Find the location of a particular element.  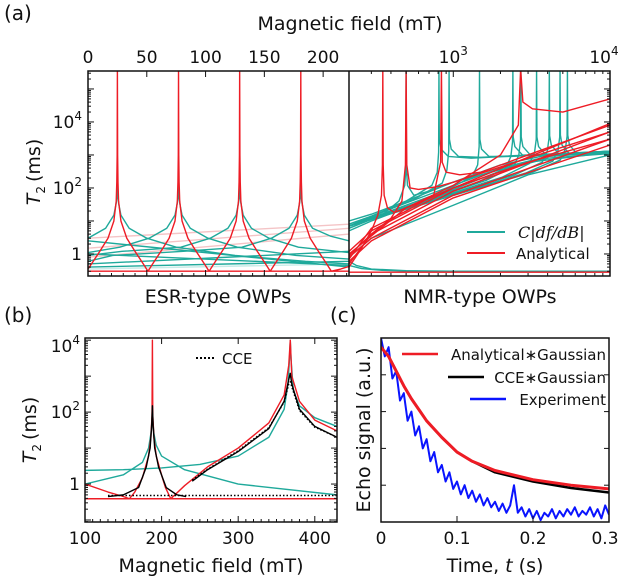

panel-label-c: (c) is located at coordinates (343, 315).